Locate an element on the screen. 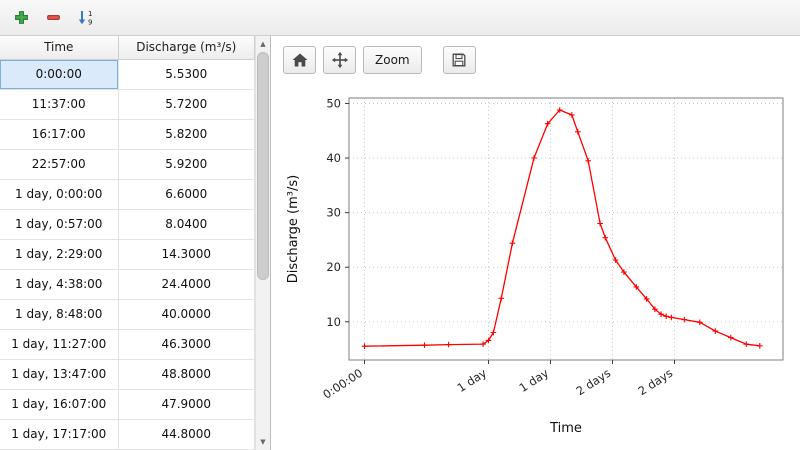 The width and height of the screenshot is (800, 450). time-cell: 0:00:00 is located at coordinates (59, 74).